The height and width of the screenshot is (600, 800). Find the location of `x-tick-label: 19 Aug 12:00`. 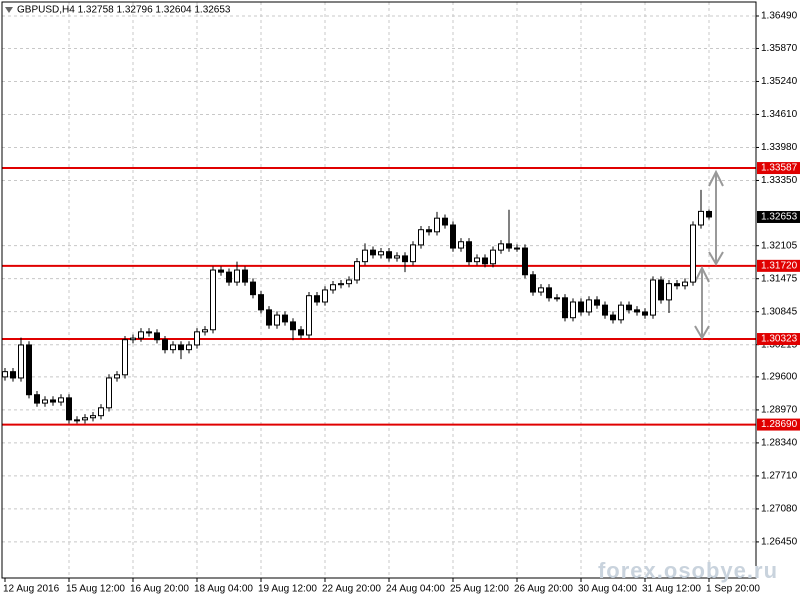

x-tick-label: 19 Aug 12:00 is located at coordinates (287, 589).